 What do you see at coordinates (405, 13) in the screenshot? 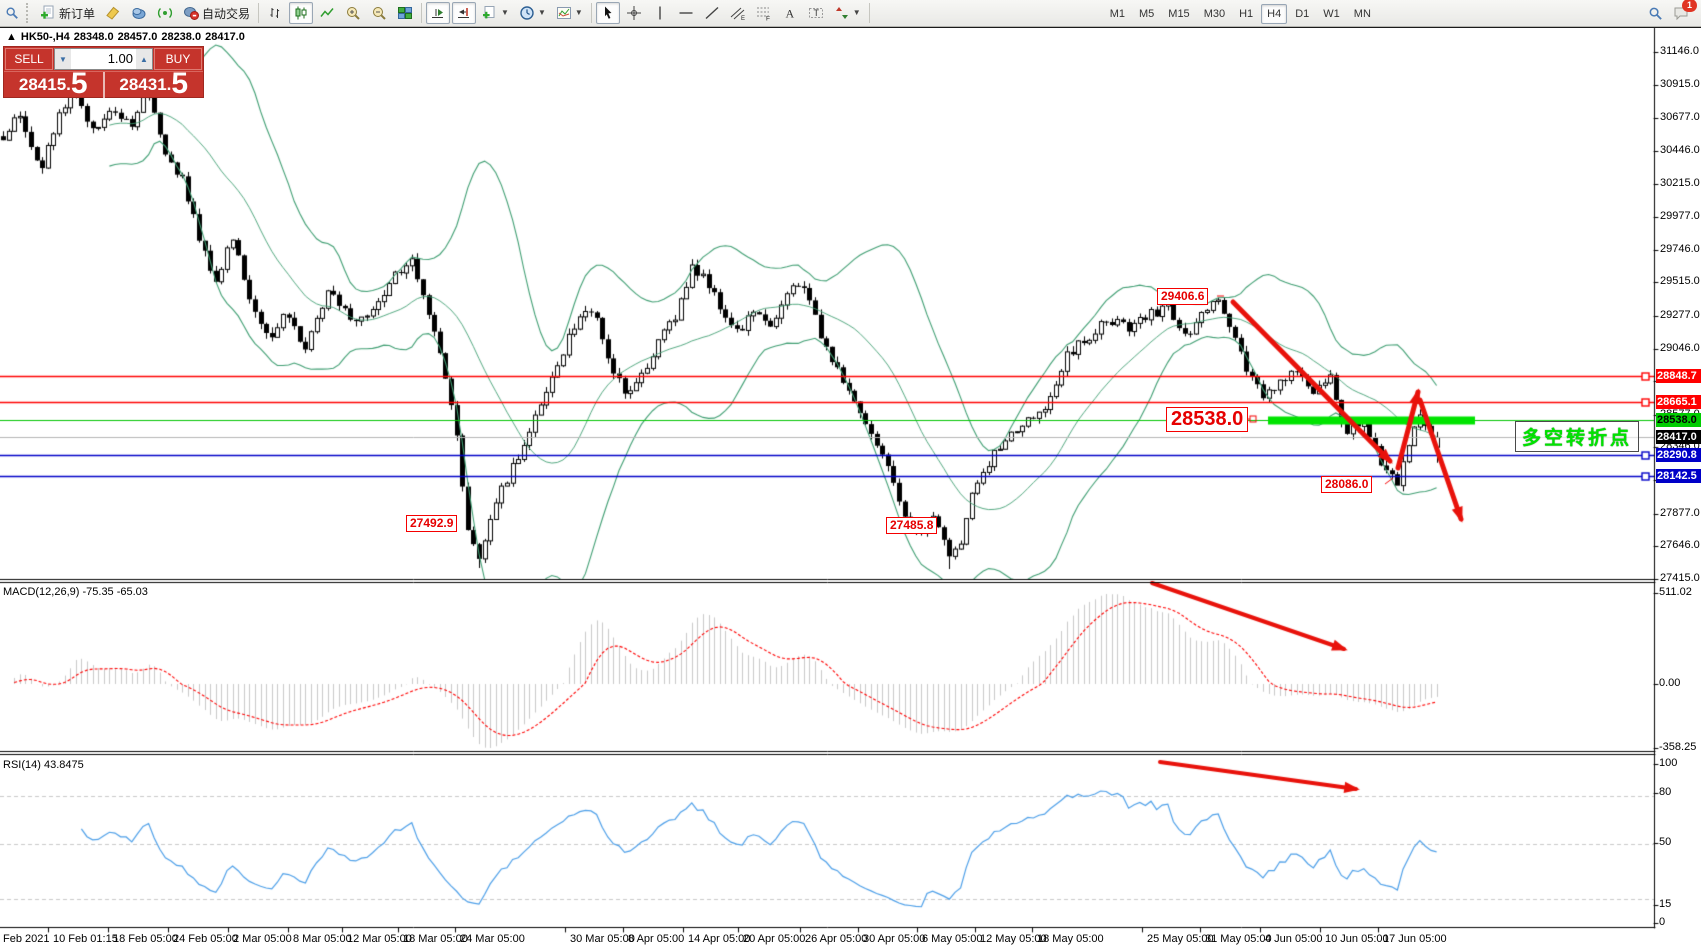
I see `tile-windows-icon` at bounding box center [405, 13].